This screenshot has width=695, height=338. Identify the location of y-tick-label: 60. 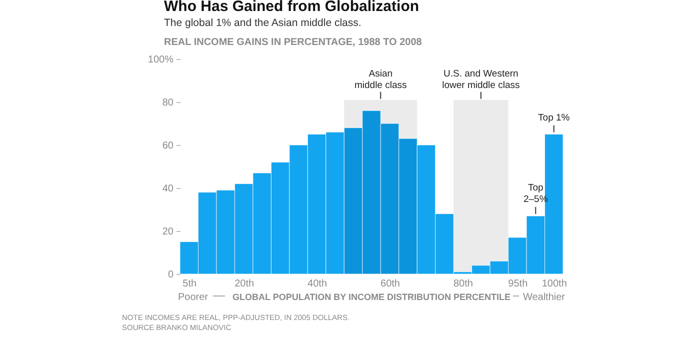
(168, 146).